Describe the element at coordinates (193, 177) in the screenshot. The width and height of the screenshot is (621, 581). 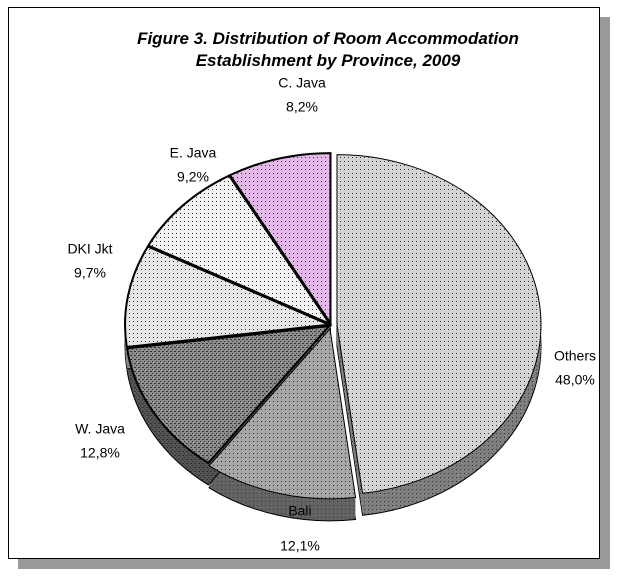
I see `slice-value-label: 9,2%` at that location.